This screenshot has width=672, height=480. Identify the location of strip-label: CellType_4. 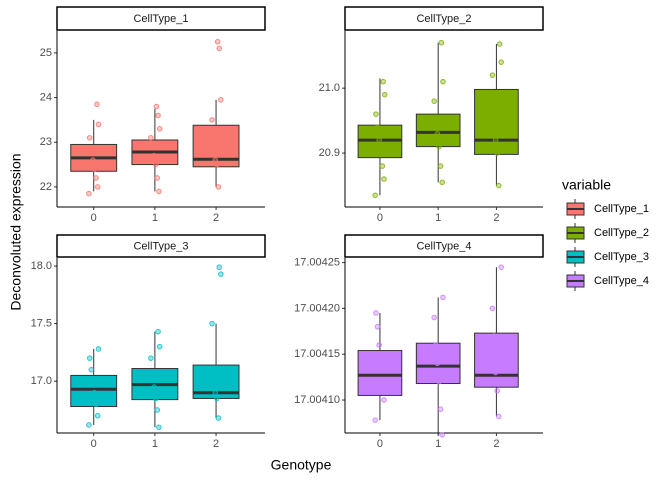
(443, 246).